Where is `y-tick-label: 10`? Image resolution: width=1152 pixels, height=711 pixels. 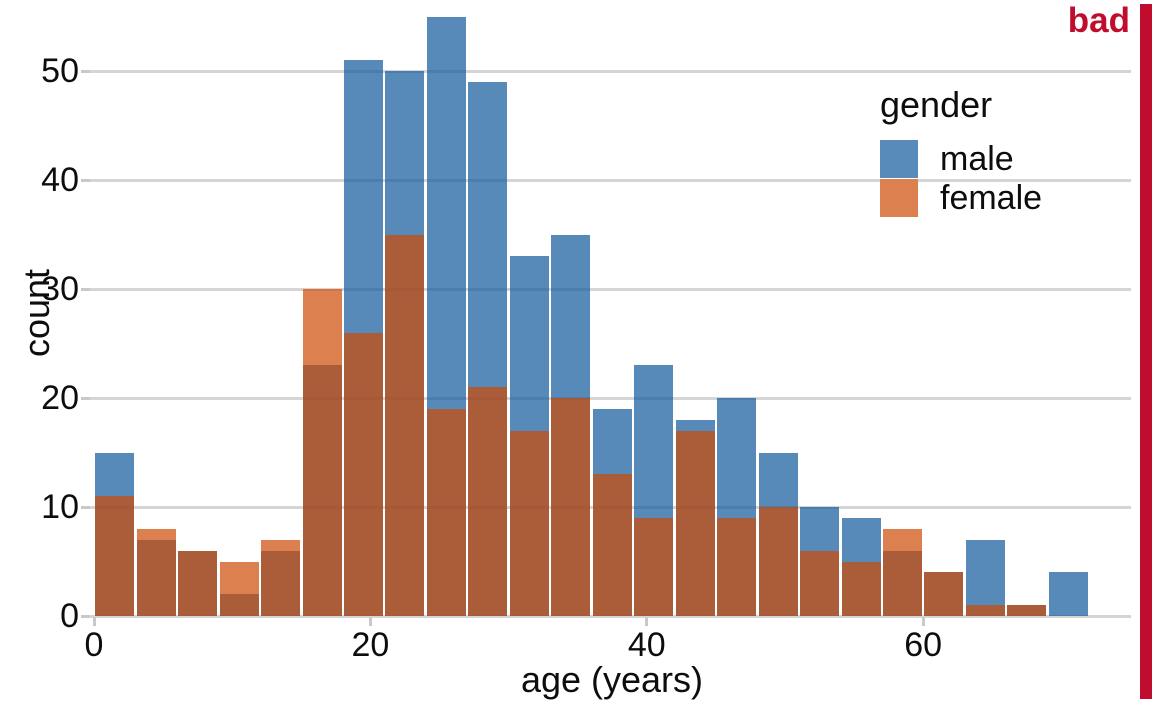
y-tick-label: 10 is located at coordinates (60, 507).